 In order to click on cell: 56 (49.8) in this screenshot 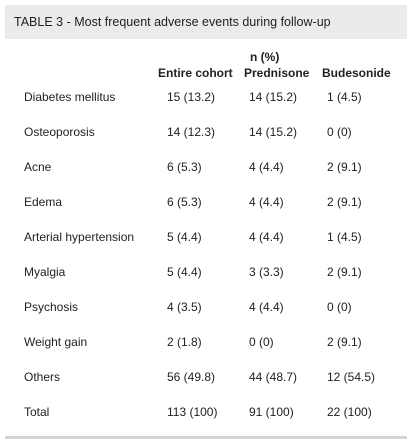, I will do `click(191, 377)`.